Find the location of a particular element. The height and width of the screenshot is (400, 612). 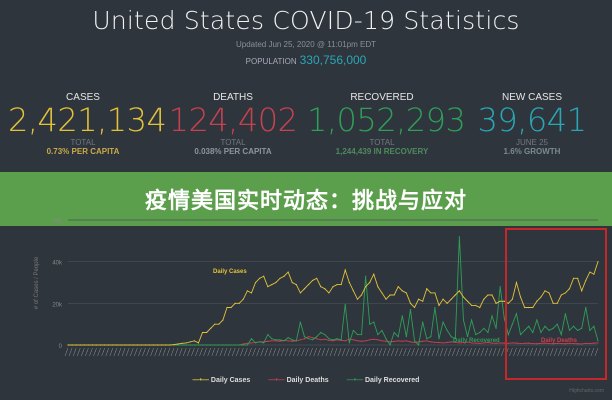

legend-daily-deaths: —•— Daily Deaths is located at coordinates (298, 380).